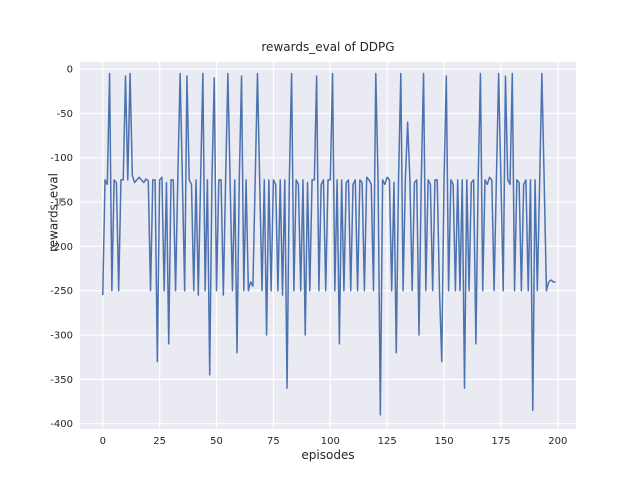 The width and height of the screenshot is (640, 480). I want to click on x-tick-label: 100, so click(330, 441).